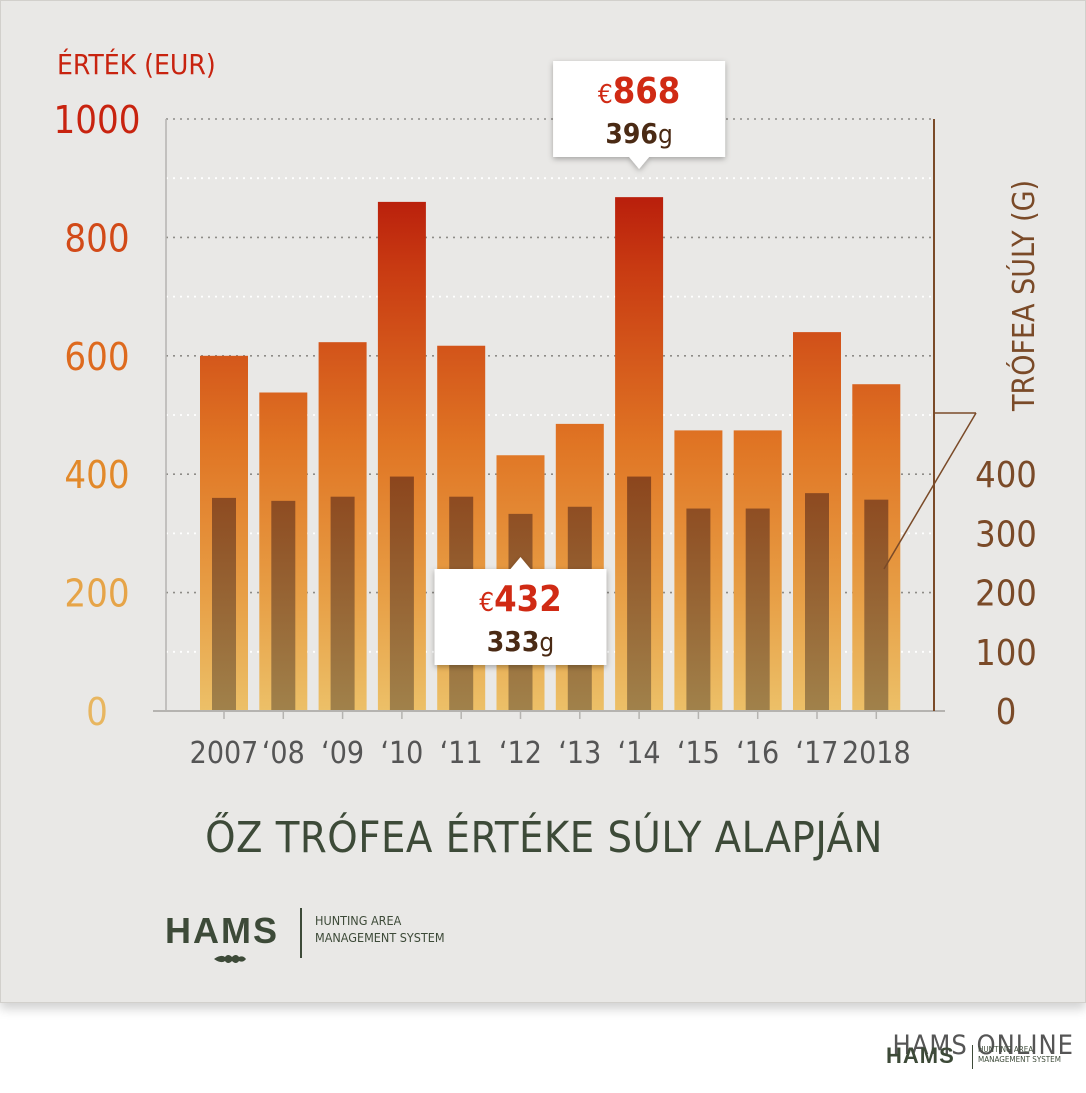  I want to click on oak-leaf-icon, so click(230, 959).